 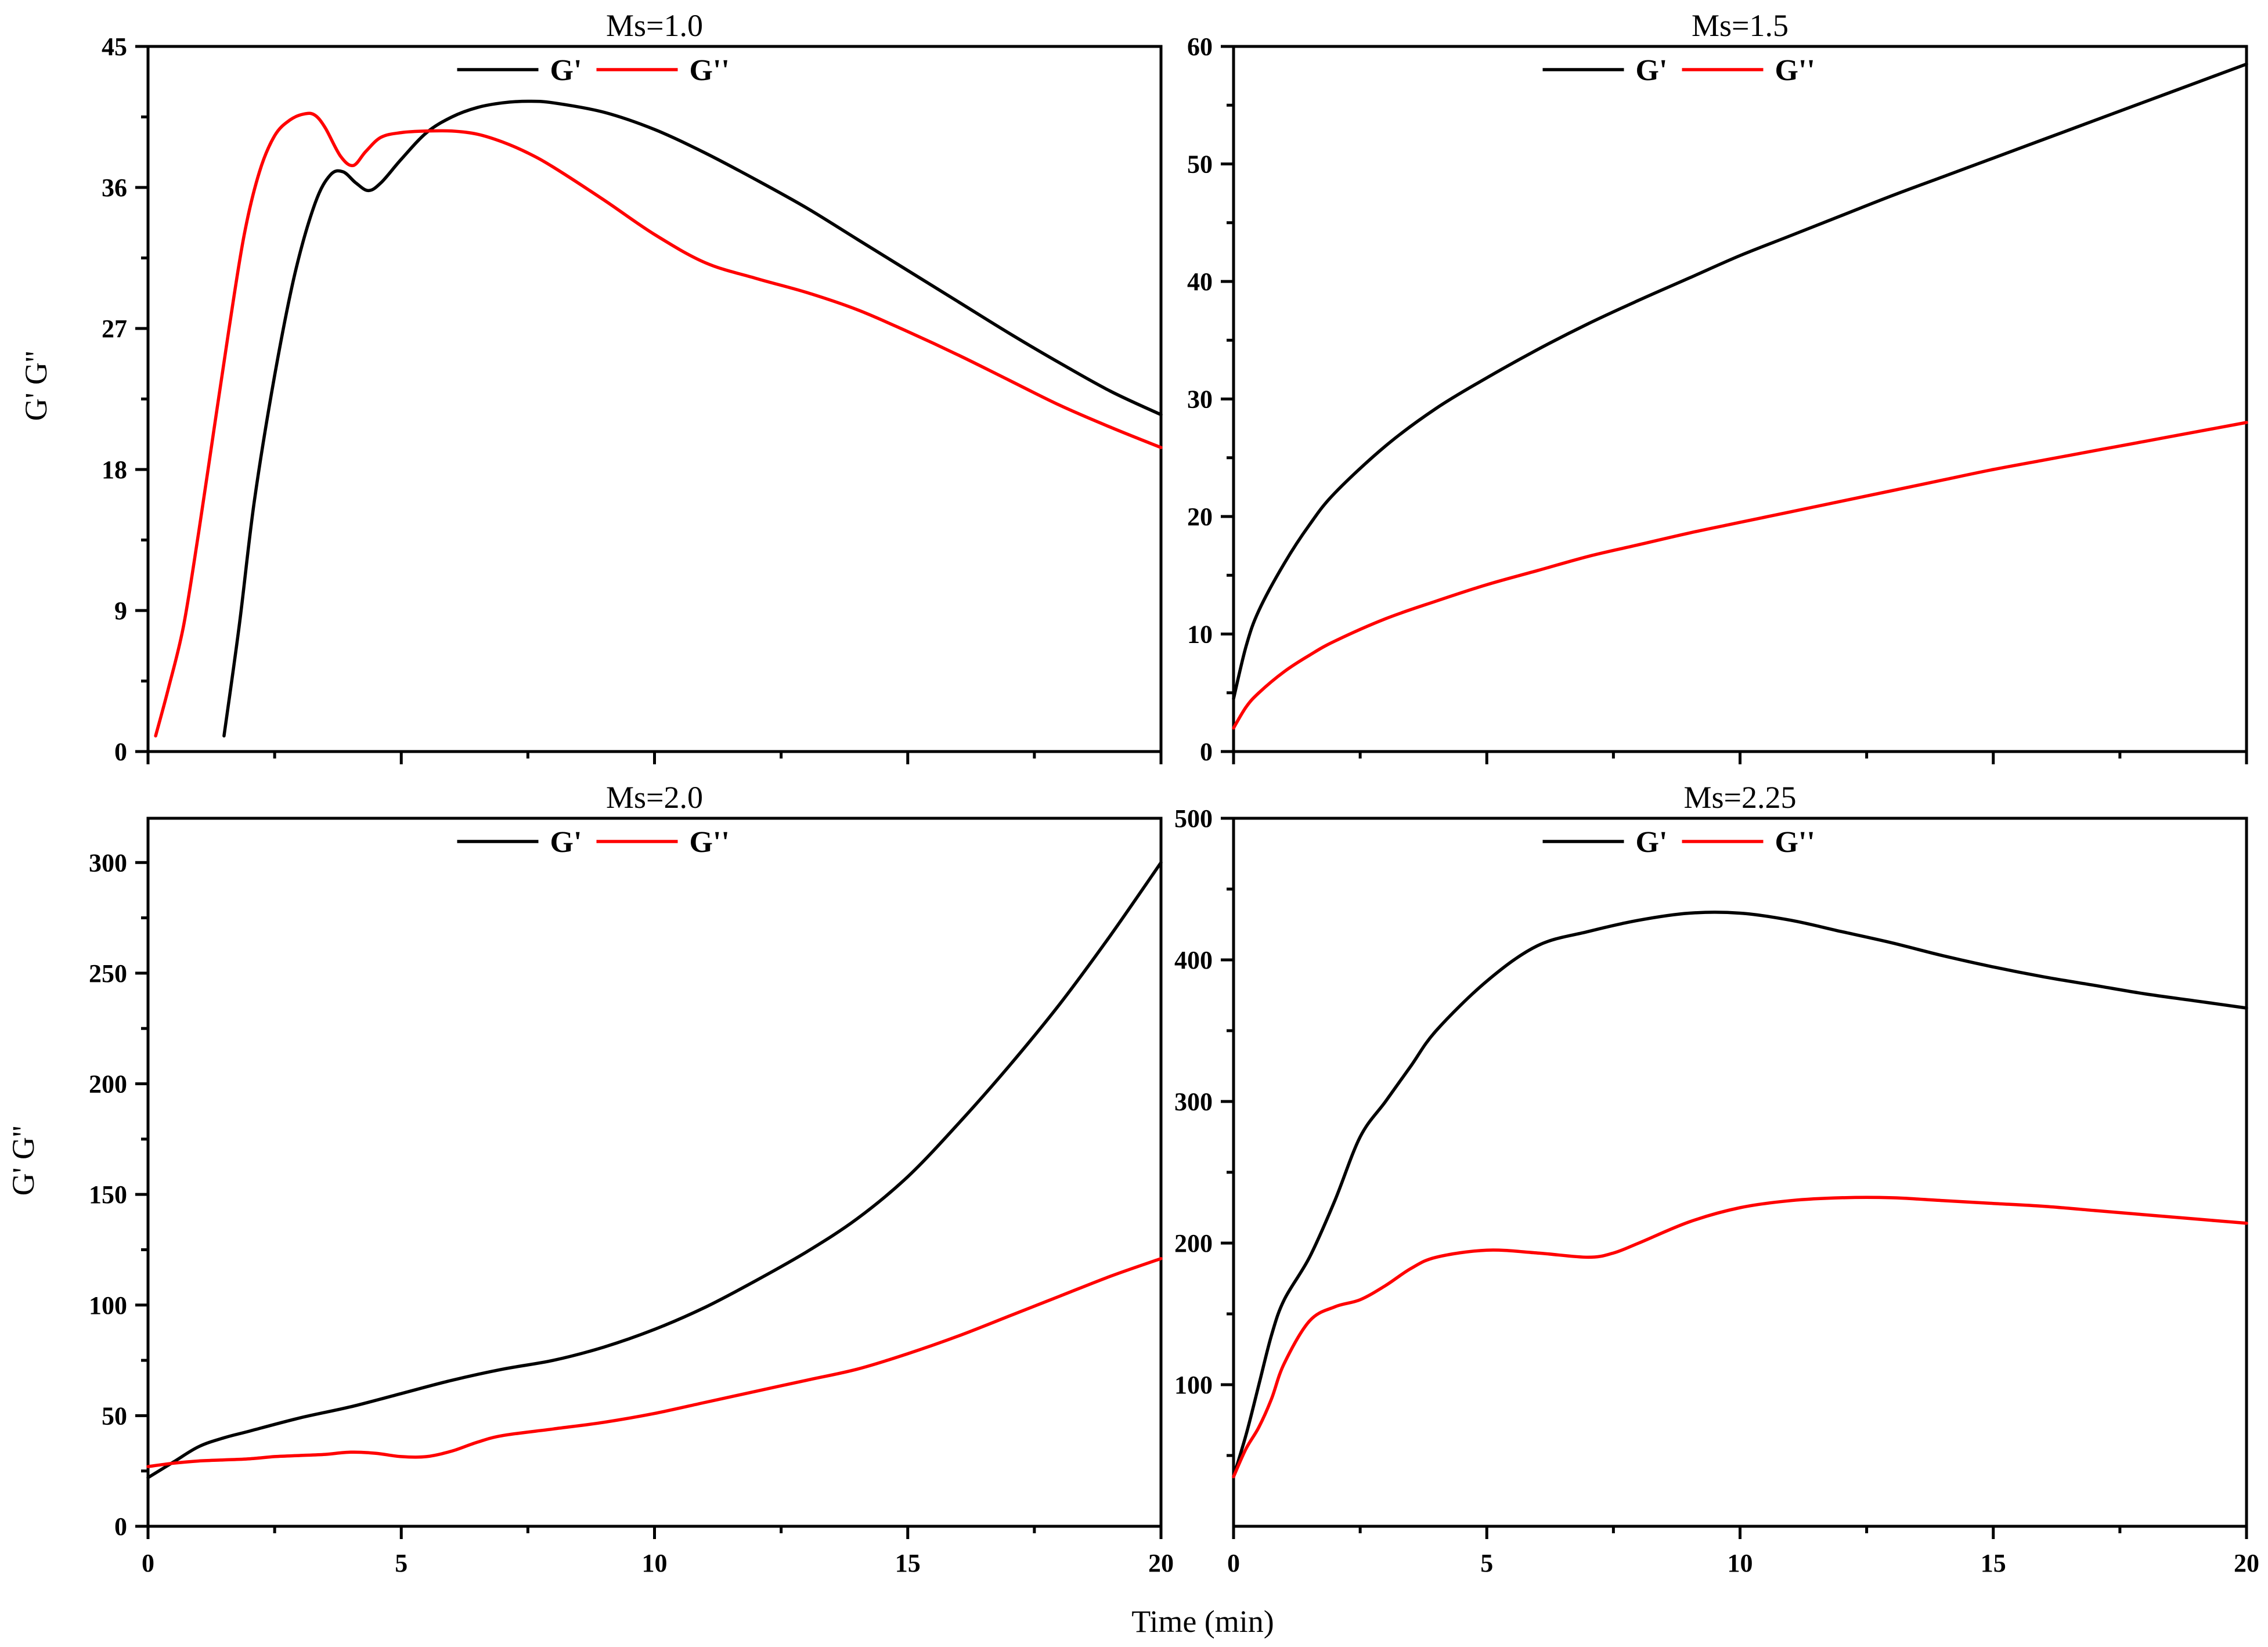 I want to click on y-tick-label: 20, so click(x=1200, y=517).